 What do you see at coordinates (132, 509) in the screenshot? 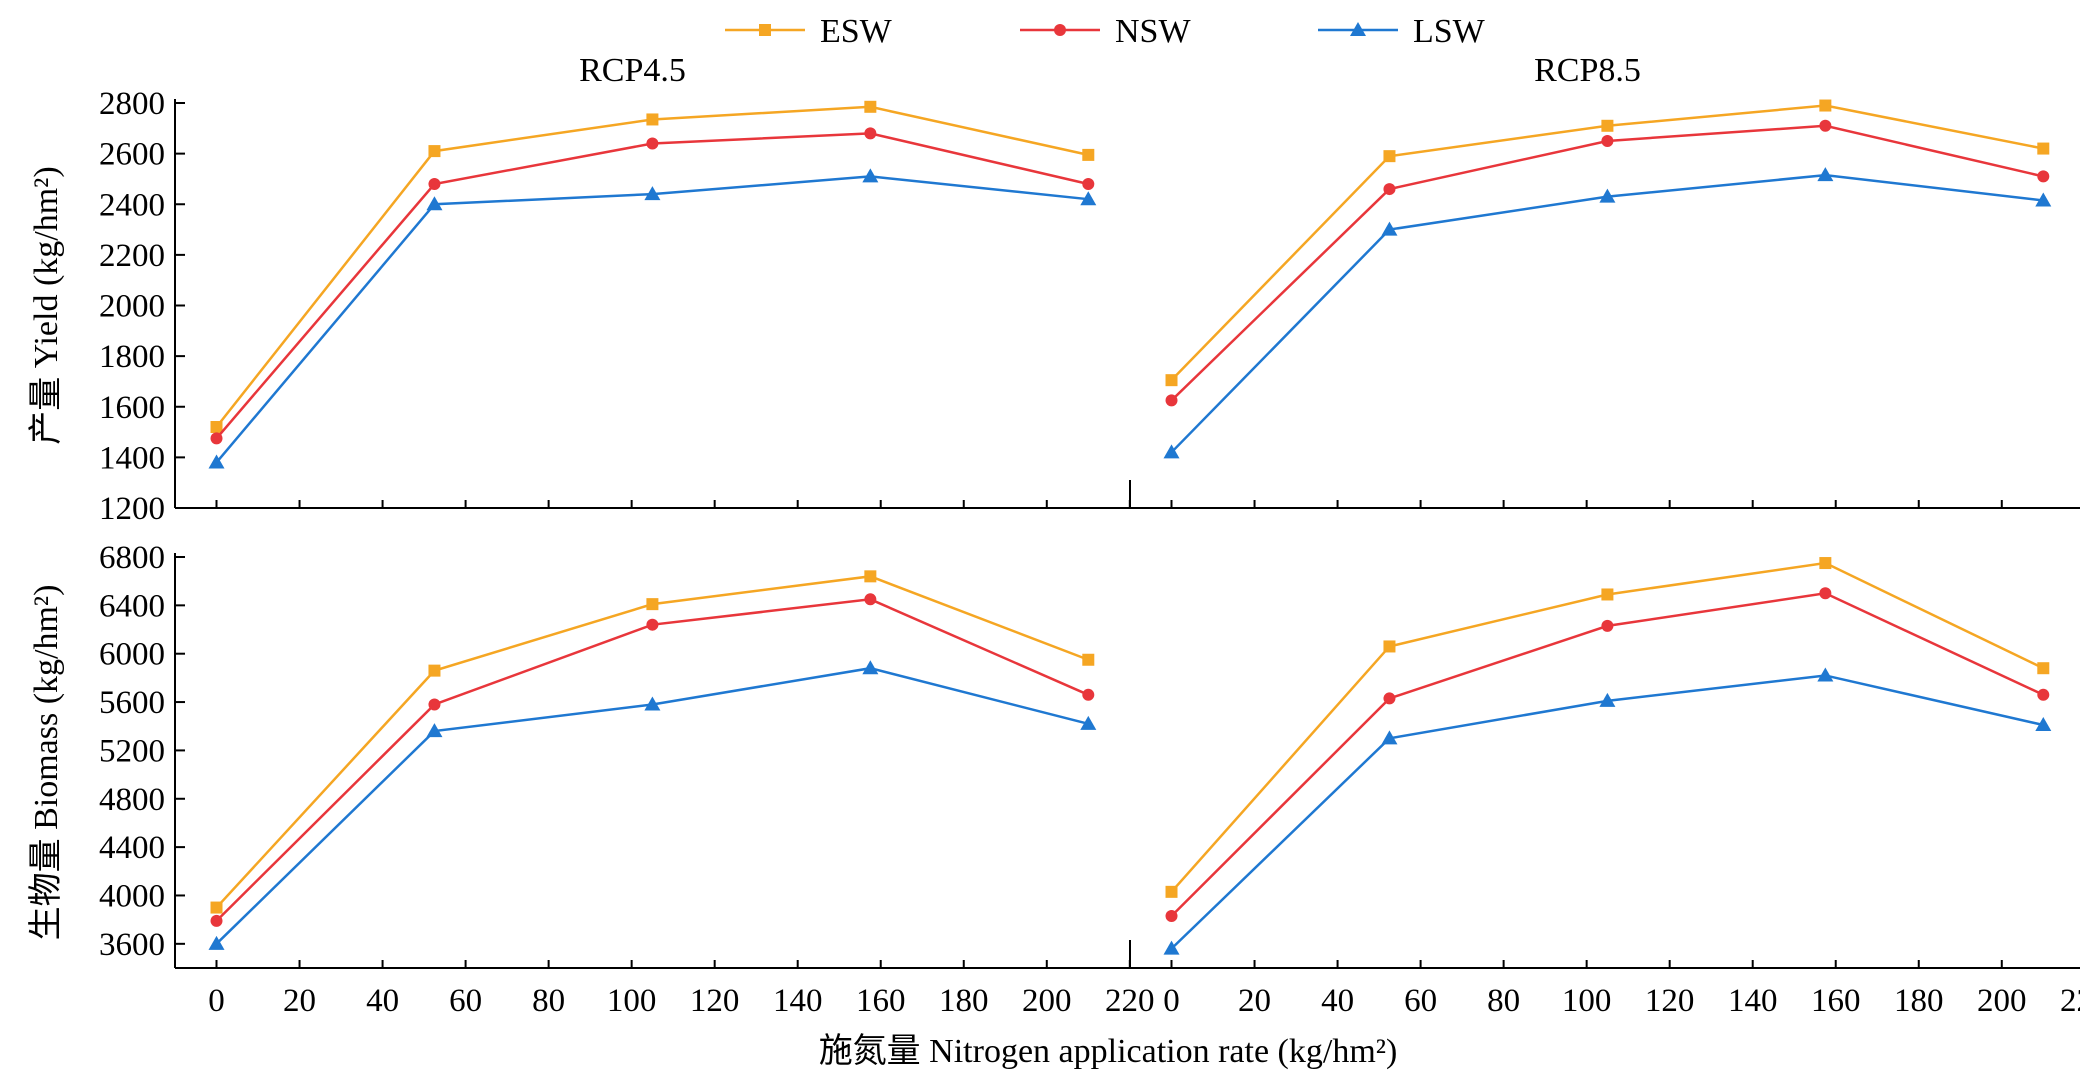
I see `y-tick-label: 1200` at bounding box center [132, 509].